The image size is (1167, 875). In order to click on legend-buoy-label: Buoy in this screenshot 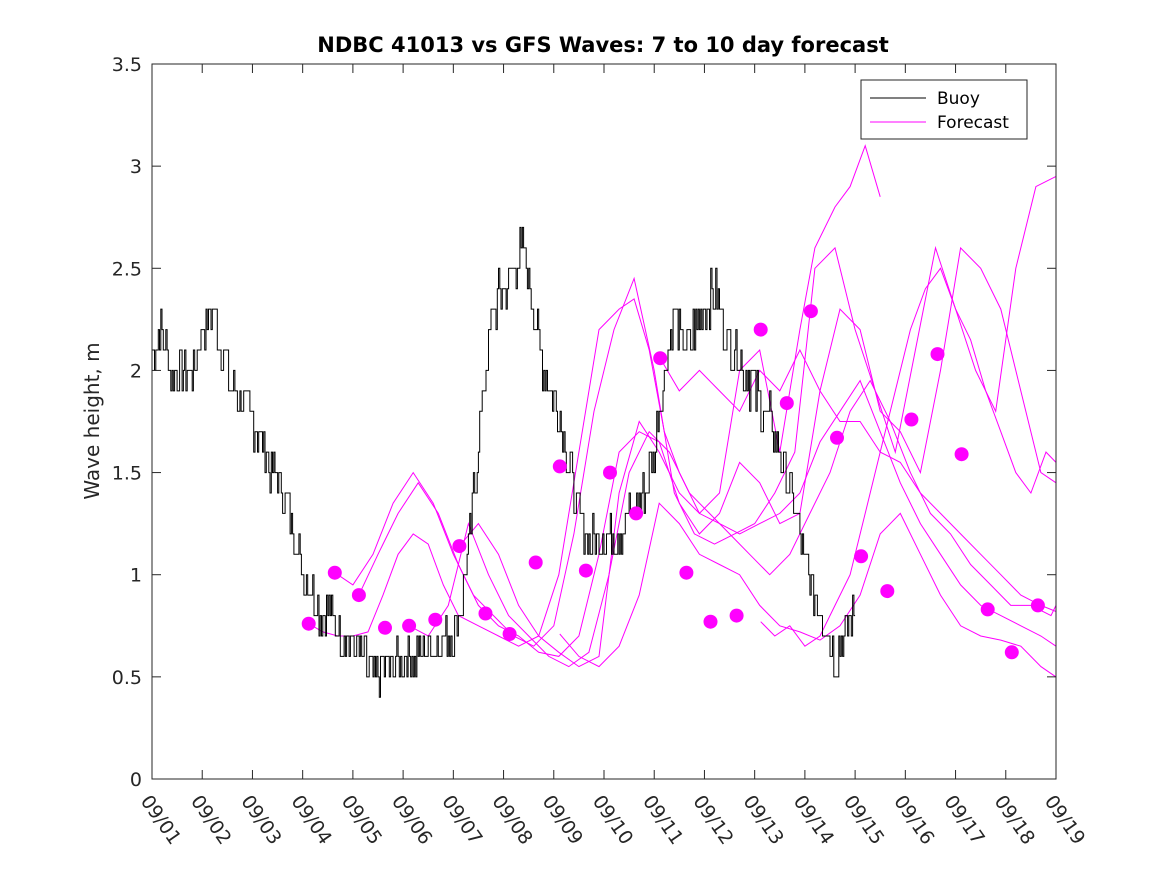, I will do `click(958, 99)`.